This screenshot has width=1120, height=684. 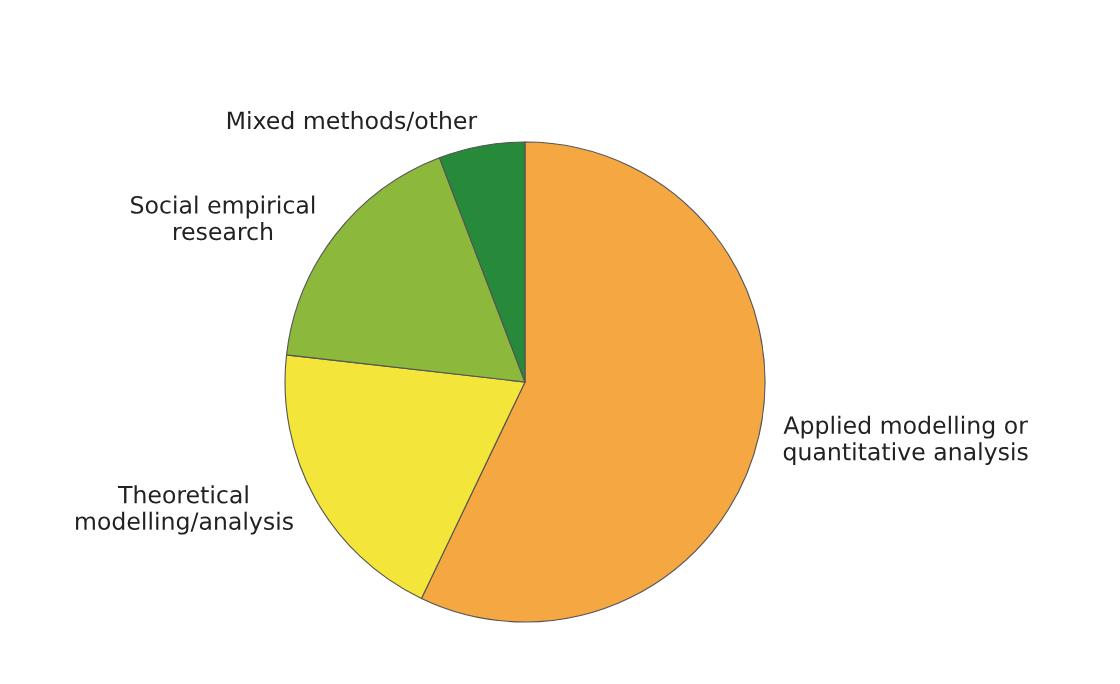 I want to click on slice-label: Social empirical research, so click(x=223, y=218).